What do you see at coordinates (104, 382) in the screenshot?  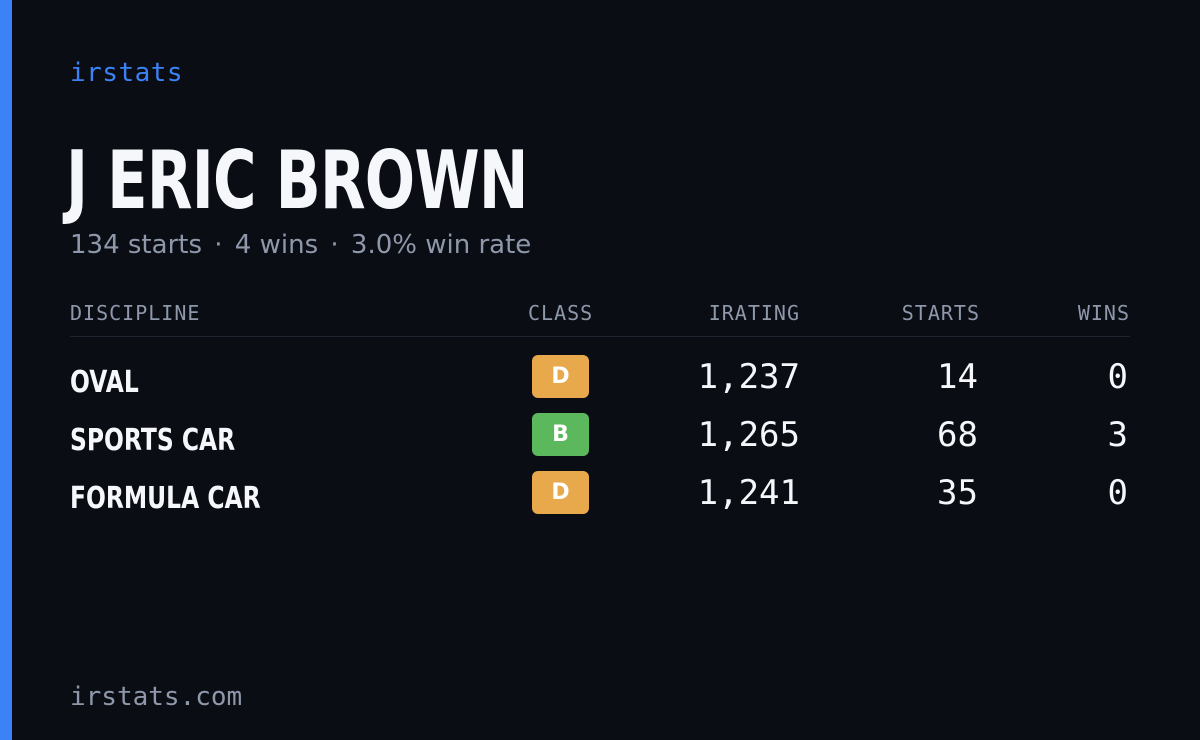 I see `row-discipline: OVAL` at bounding box center [104, 382].